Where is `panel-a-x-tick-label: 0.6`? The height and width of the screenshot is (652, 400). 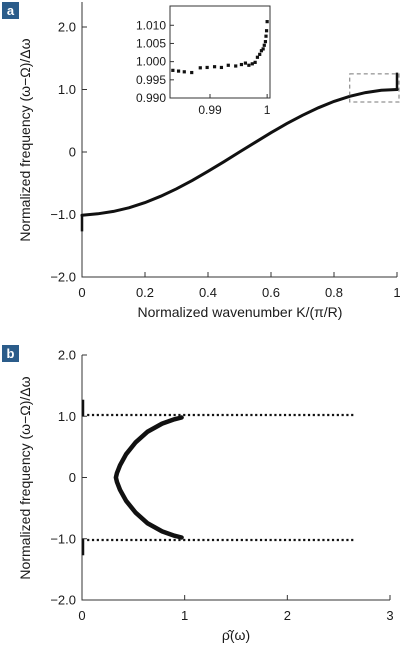
panel-a-x-tick-label: 0.6 is located at coordinates (271, 292).